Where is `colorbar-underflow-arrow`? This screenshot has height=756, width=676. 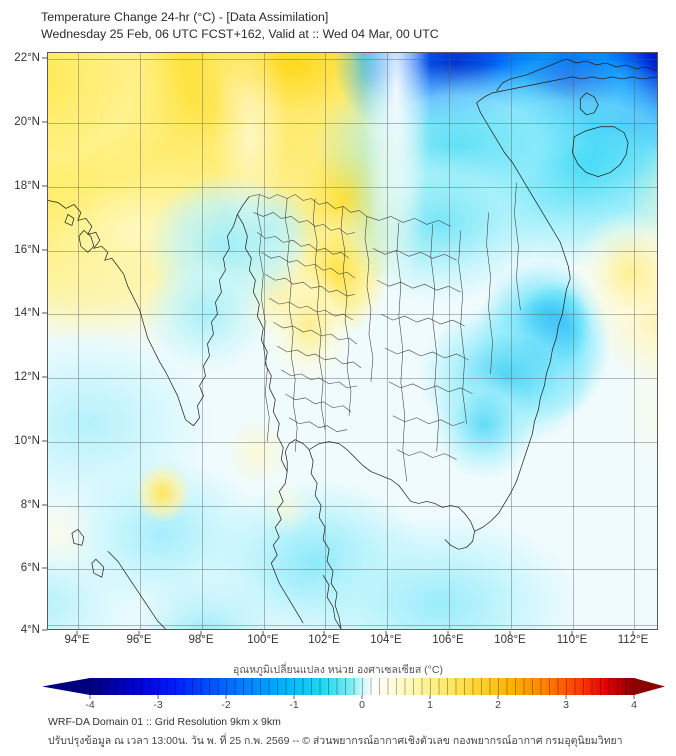
colorbar-underflow-arrow is located at coordinates (66, 686).